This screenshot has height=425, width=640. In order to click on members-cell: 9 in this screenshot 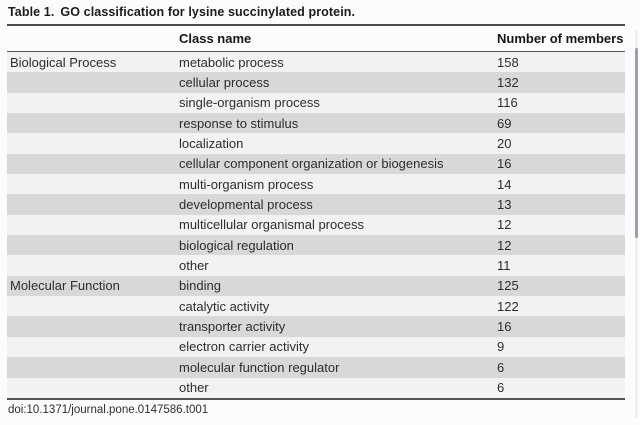, I will do `click(501, 347)`.